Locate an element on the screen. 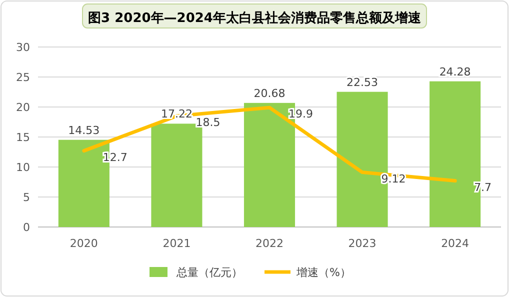  data-label: 20.68 is located at coordinates (270, 93).